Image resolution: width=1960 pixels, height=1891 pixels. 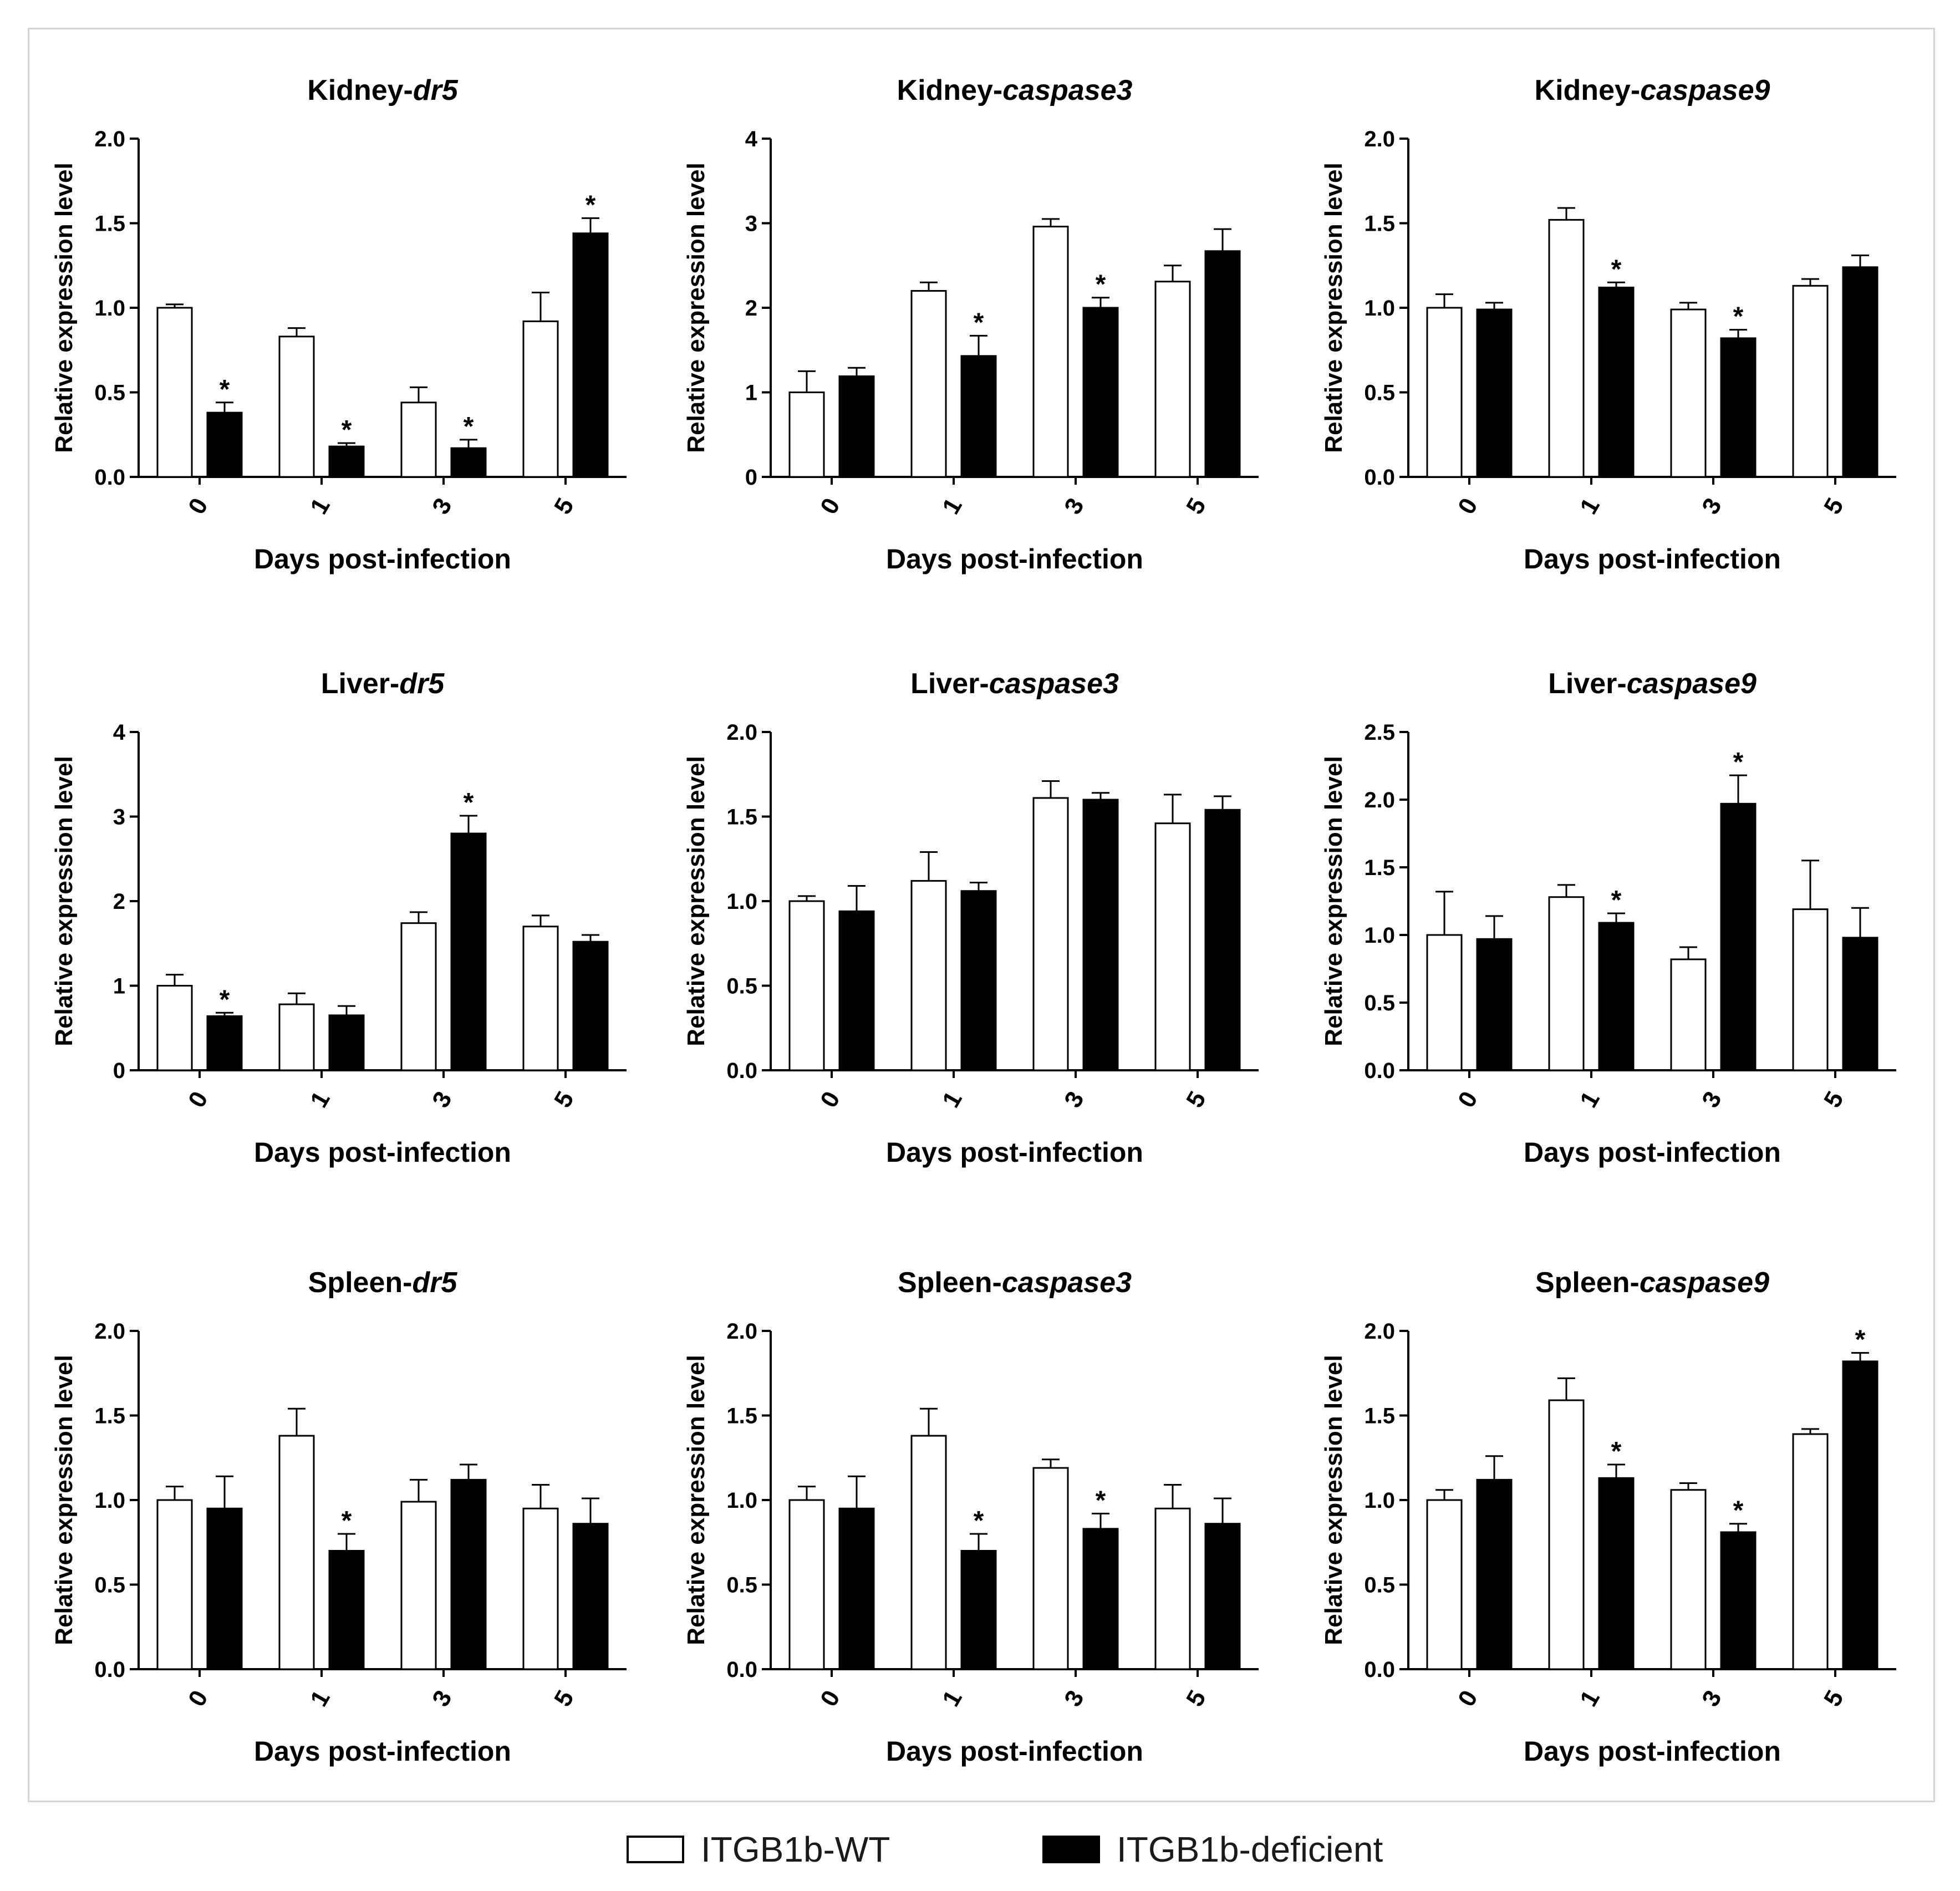 What do you see at coordinates (752, 139) in the screenshot?
I see `y-tick-label: 4` at bounding box center [752, 139].